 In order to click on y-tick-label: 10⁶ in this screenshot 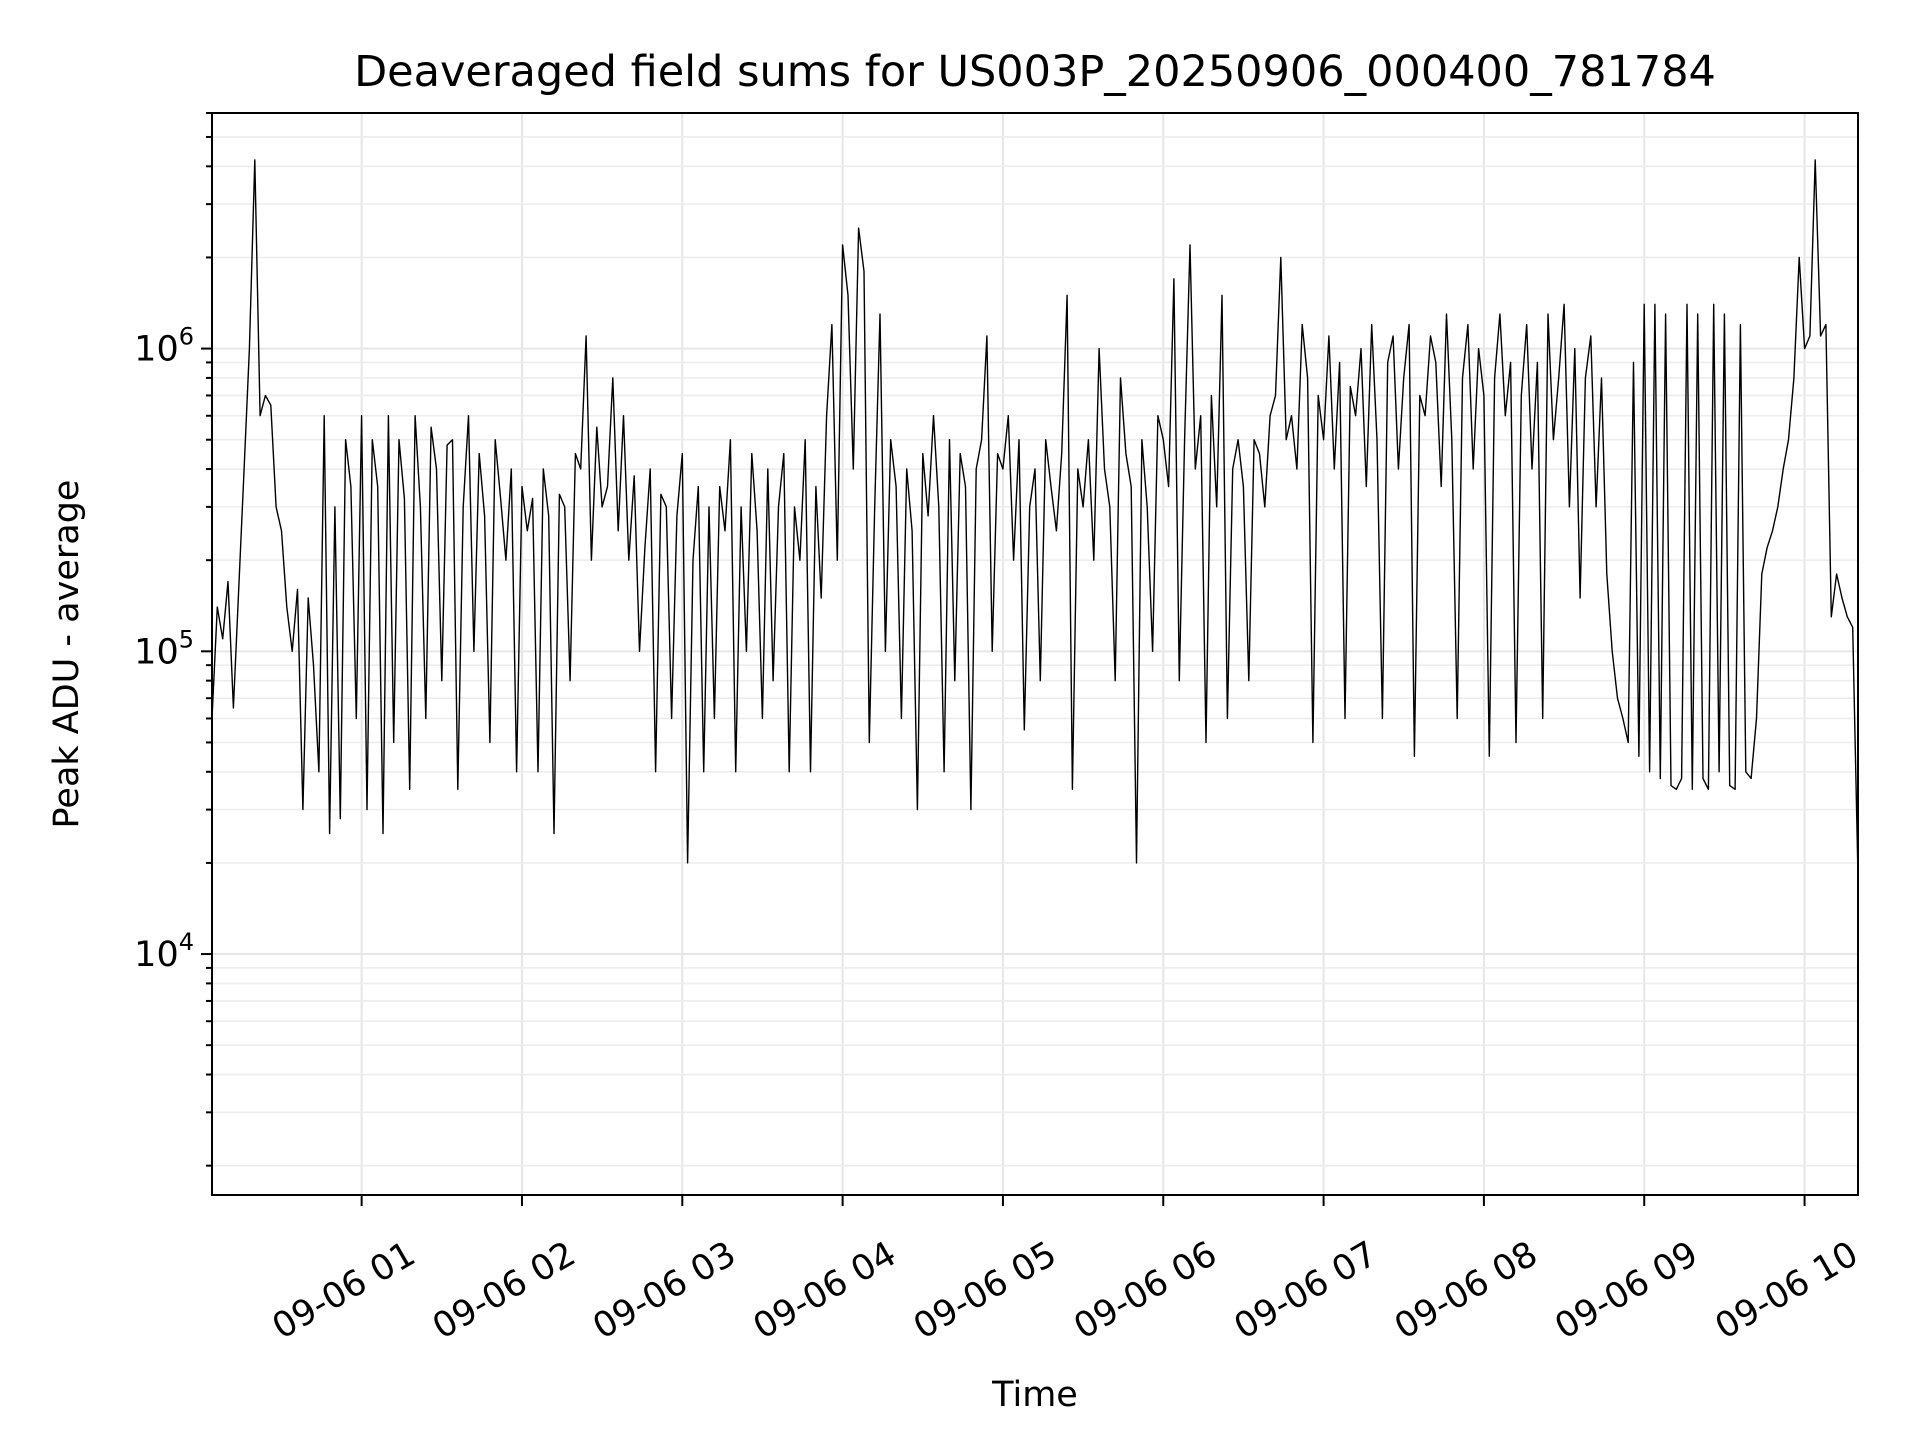, I will do `click(164, 346)`.